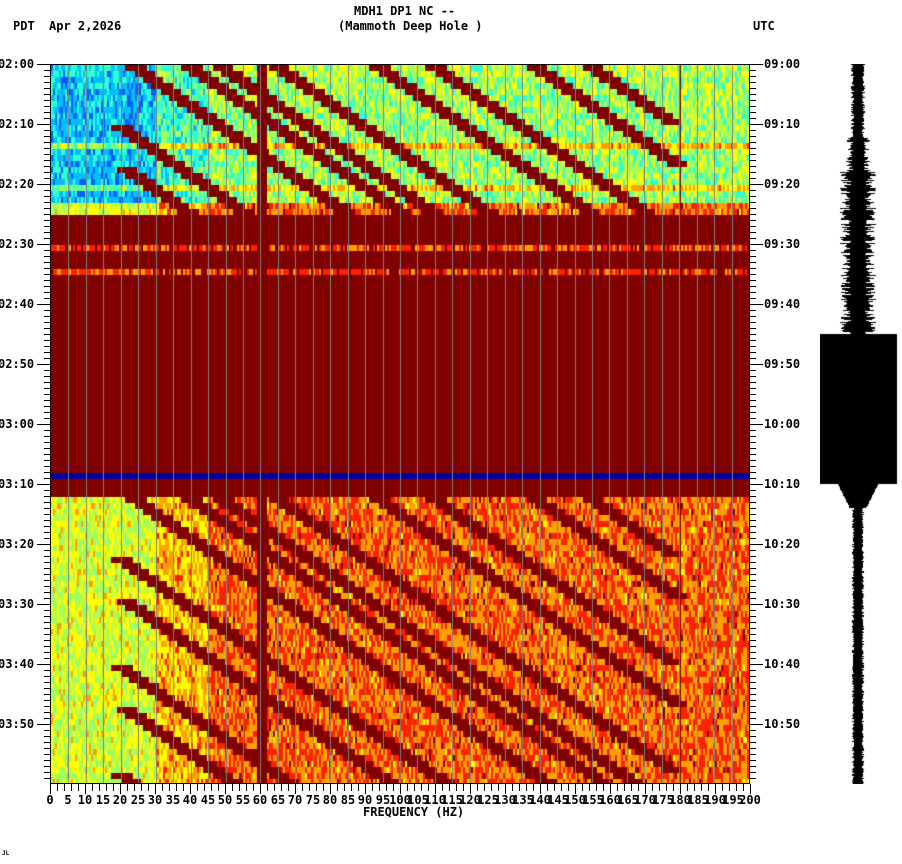  What do you see at coordinates (103, 800) in the screenshot?
I see `x-tick-label: 15` at bounding box center [103, 800].